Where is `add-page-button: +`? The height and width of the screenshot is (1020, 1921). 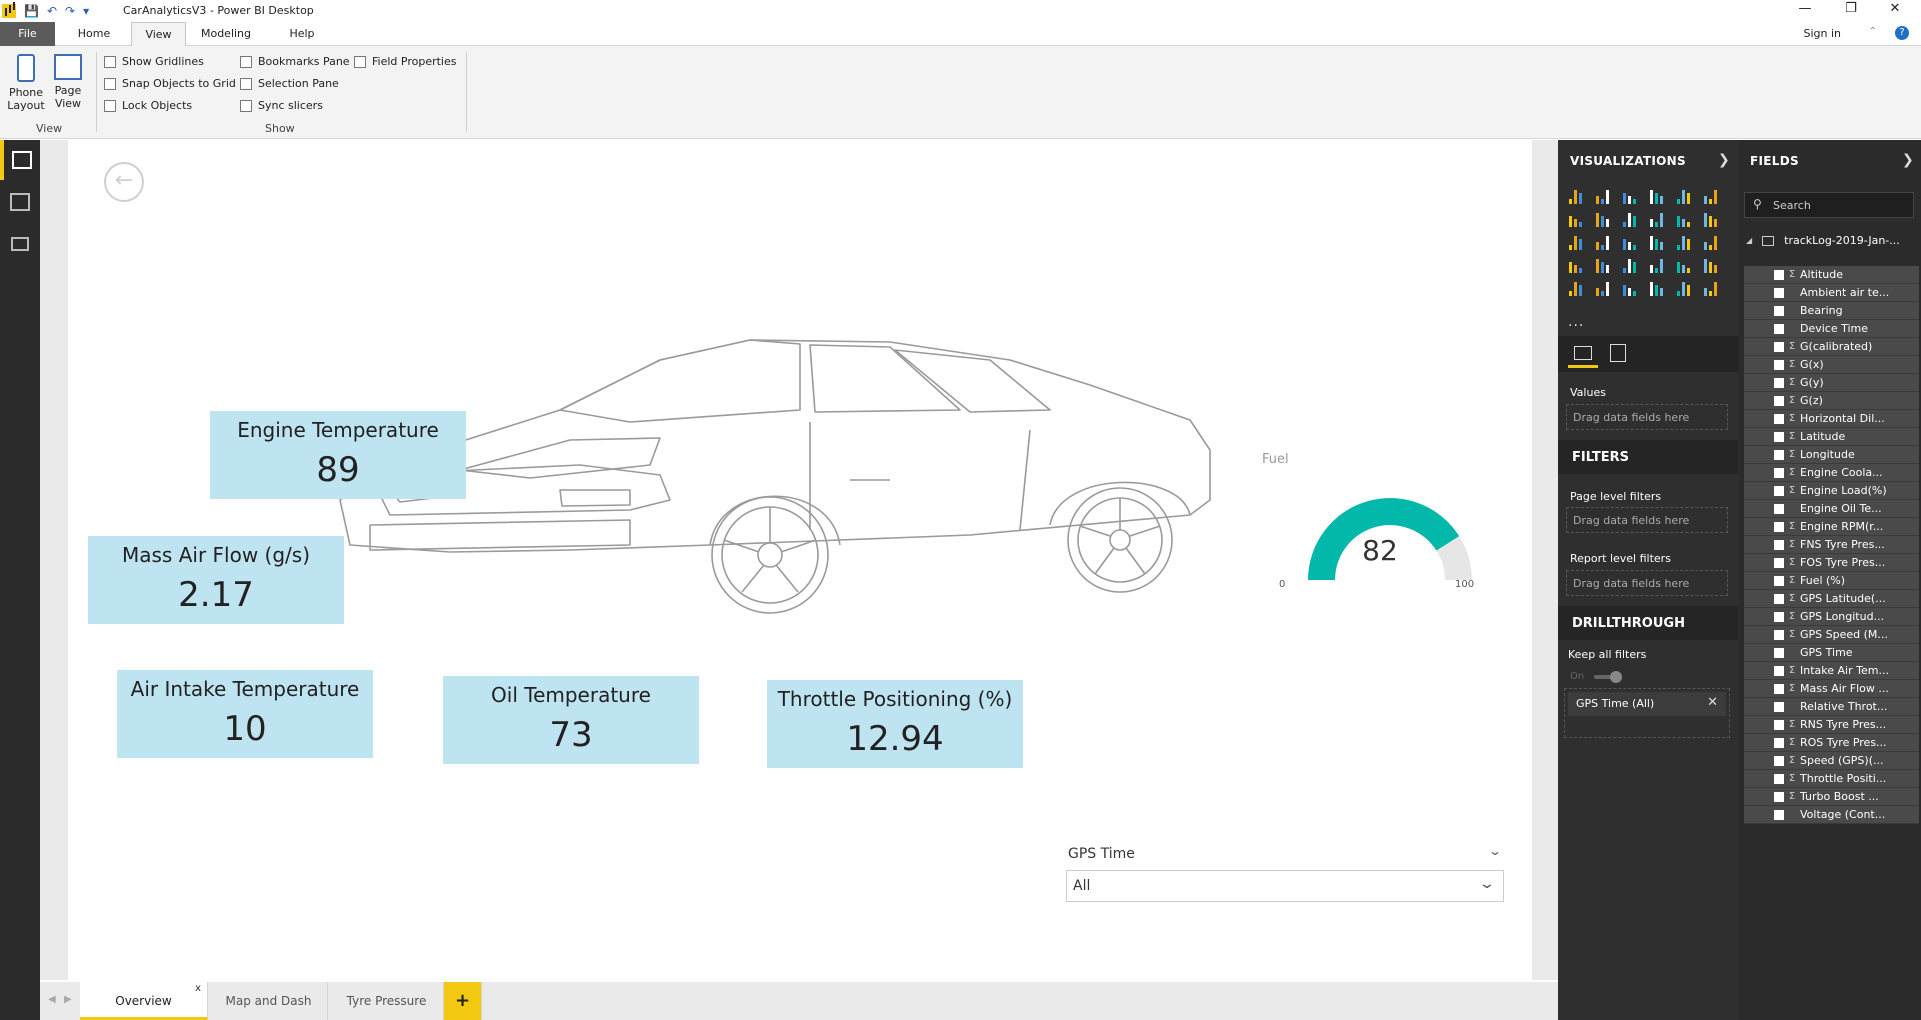 add-page-button: + is located at coordinates (463, 1001).